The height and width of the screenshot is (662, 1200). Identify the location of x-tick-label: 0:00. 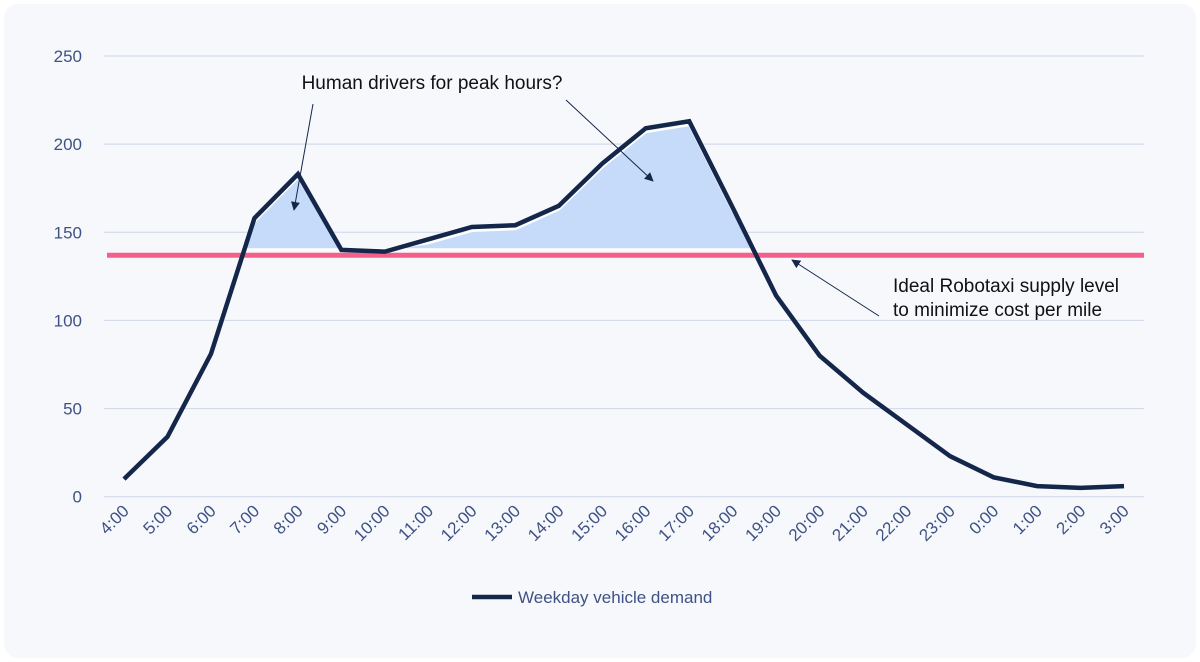
(984, 519).